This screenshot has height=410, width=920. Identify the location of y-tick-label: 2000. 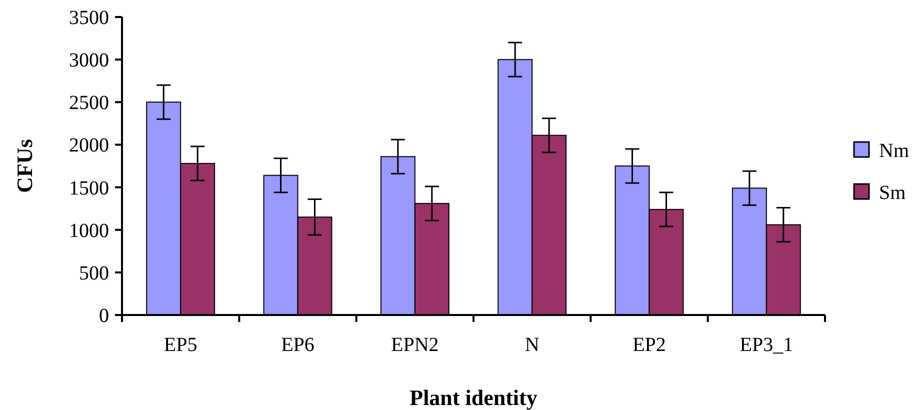
(89, 145).